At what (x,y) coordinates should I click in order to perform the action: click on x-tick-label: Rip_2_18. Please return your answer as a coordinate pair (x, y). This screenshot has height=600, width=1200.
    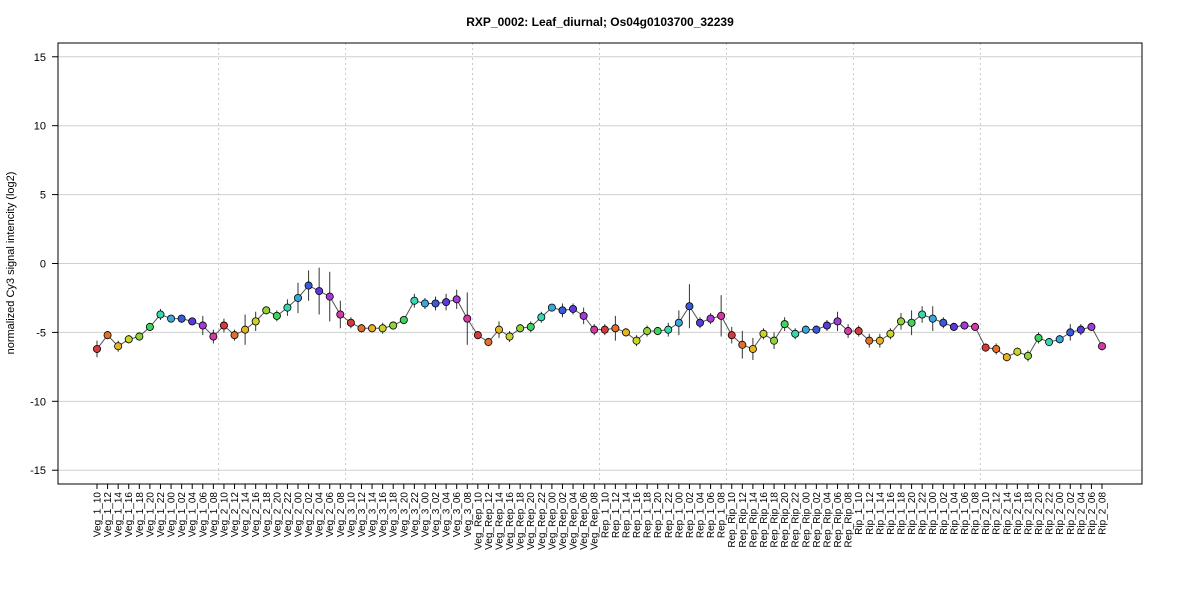
    Looking at the image, I should click on (1028, 513).